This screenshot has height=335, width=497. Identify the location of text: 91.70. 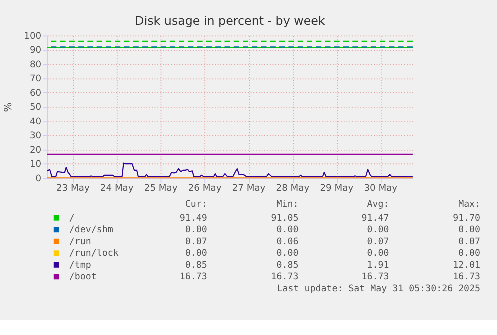
(467, 219).